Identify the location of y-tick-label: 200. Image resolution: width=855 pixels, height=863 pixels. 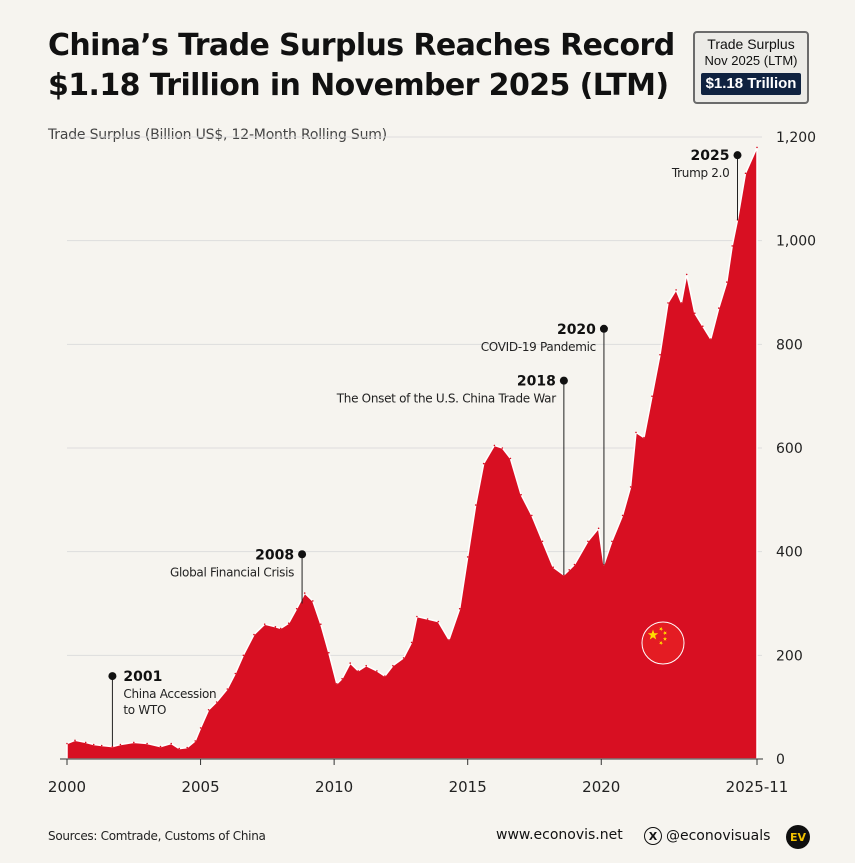
(789, 656).